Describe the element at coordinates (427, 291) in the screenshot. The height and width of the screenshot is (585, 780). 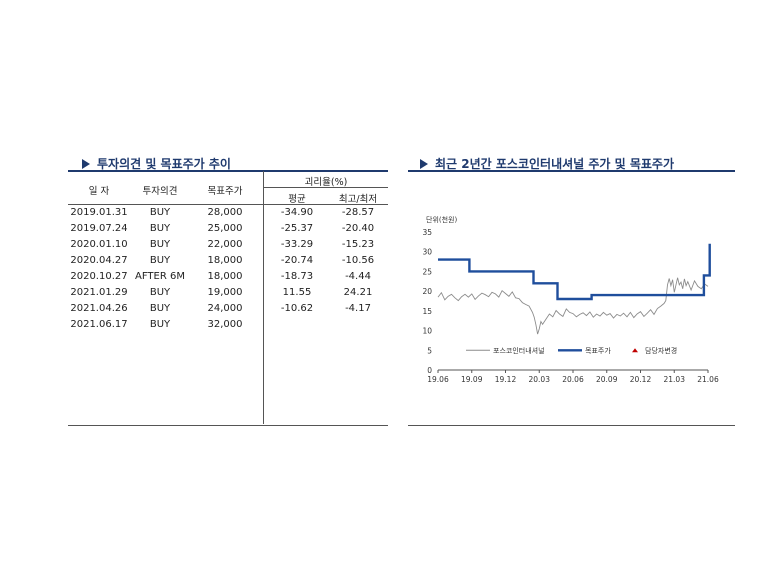
I see `y-tick-label: 20` at that location.